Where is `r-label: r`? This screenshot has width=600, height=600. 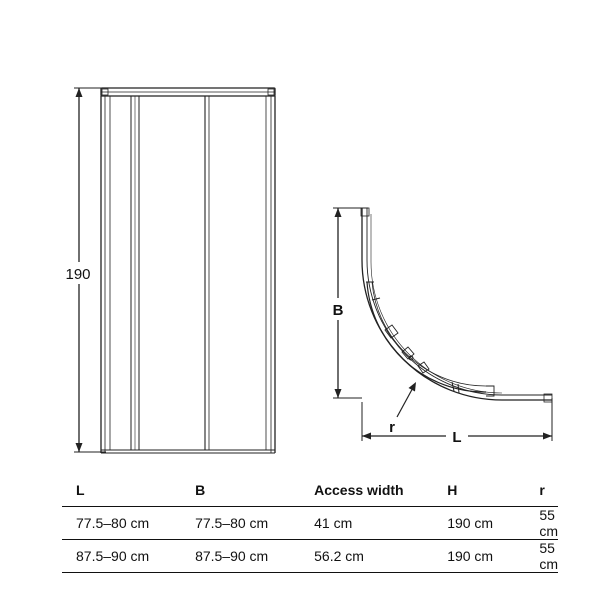 r-label: r is located at coordinates (392, 427).